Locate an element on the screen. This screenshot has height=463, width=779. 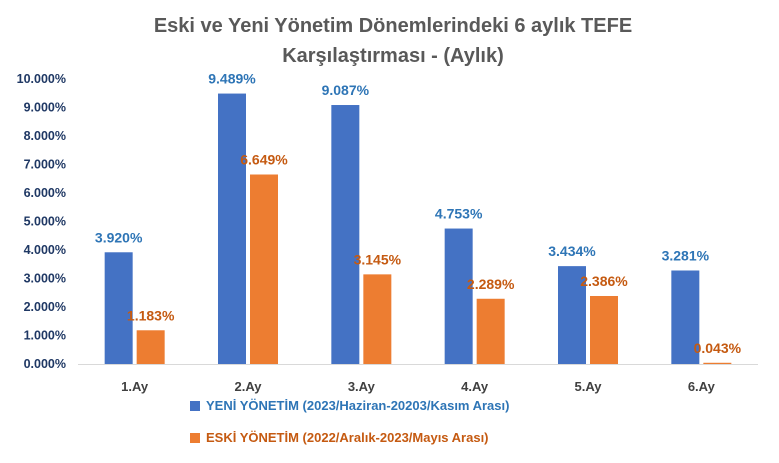
x-tick-label: 4.Ay is located at coordinates (475, 386).